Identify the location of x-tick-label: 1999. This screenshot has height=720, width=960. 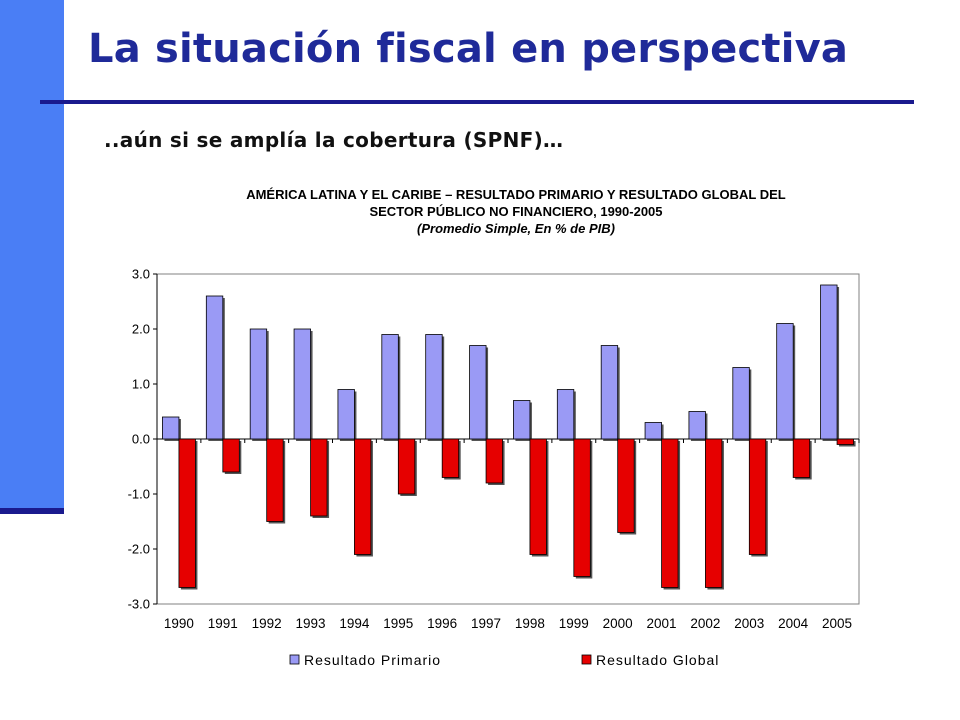
(574, 623).